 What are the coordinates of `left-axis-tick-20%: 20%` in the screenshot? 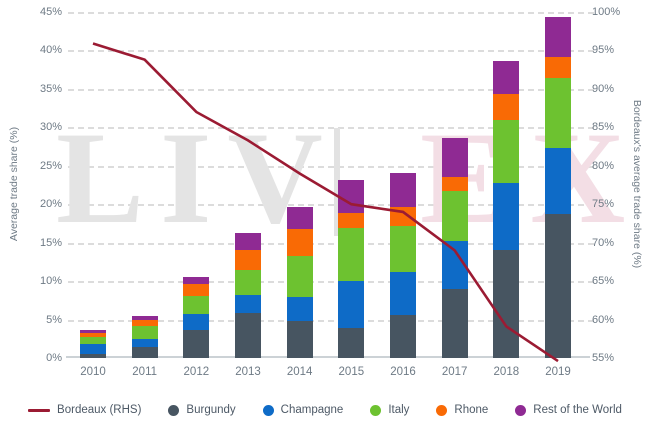 It's located at (50, 204).